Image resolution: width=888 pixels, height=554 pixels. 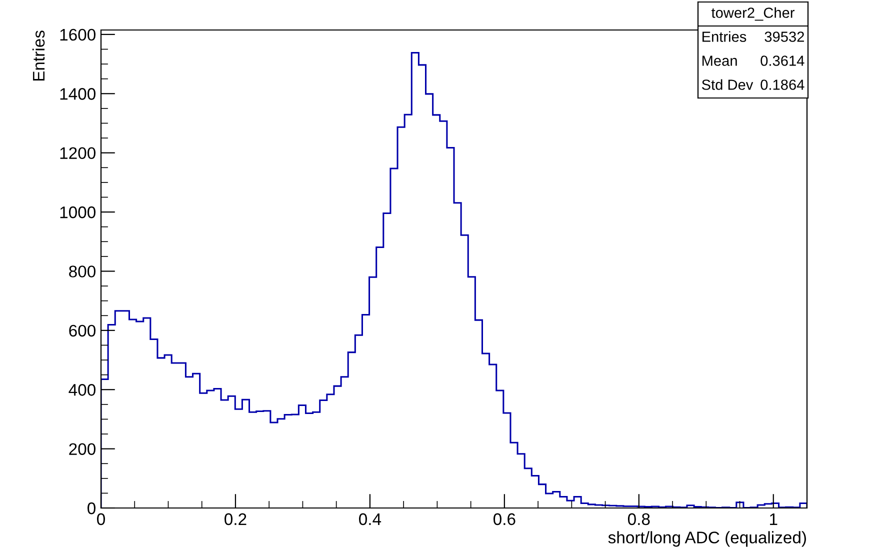 I want to click on x-tick-label: 0.6, so click(x=504, y=519).